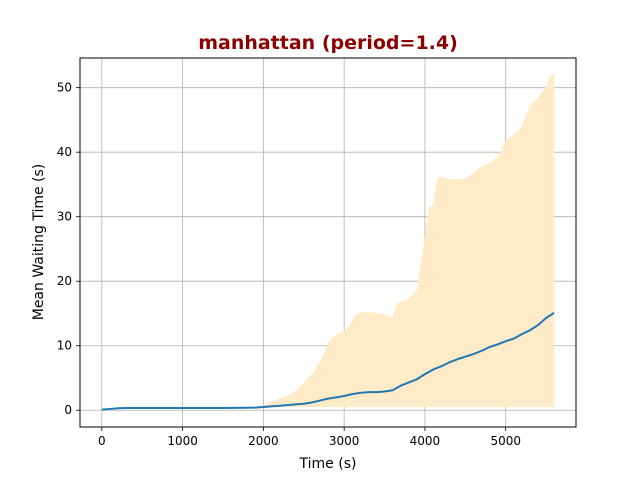 The width and height of the screenshot is (640, 480). Describe the element at coordinates (102, 441) in the screenshot. I see `x-tick-label: 0` at that location.